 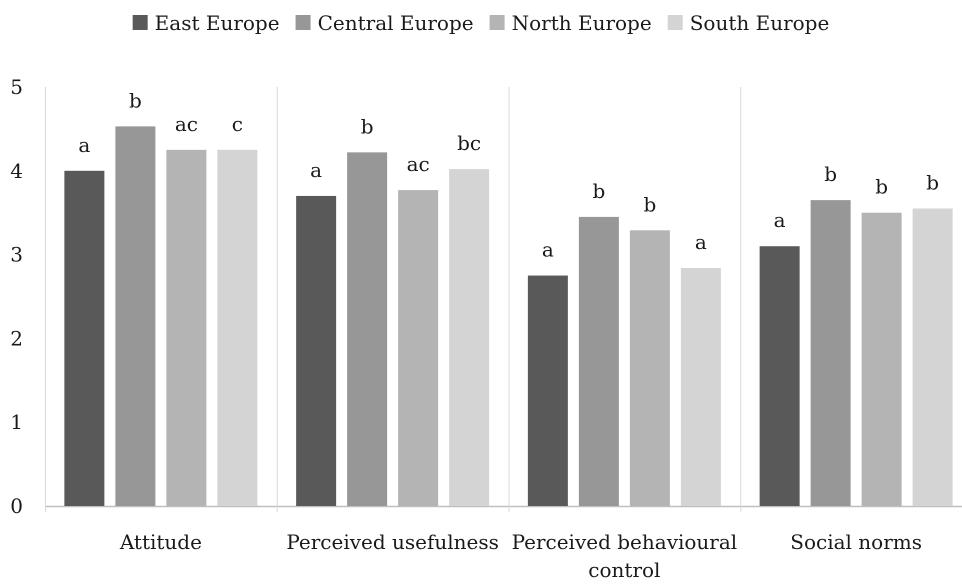 I want to click on y-tick-label: 2, so click(x=16, y=338).